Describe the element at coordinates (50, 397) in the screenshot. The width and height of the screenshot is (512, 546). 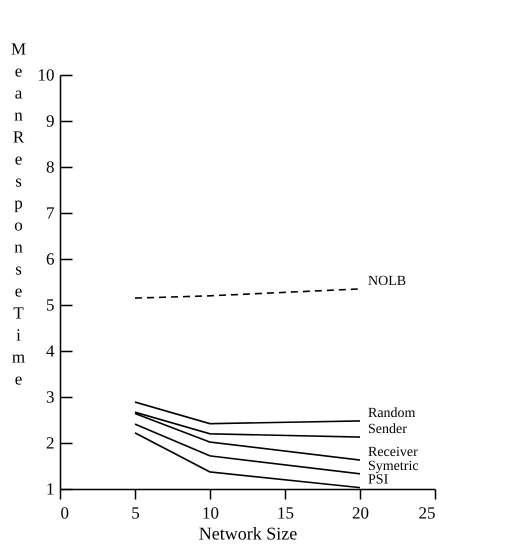
I see `y-tick-label: 3` at that location.